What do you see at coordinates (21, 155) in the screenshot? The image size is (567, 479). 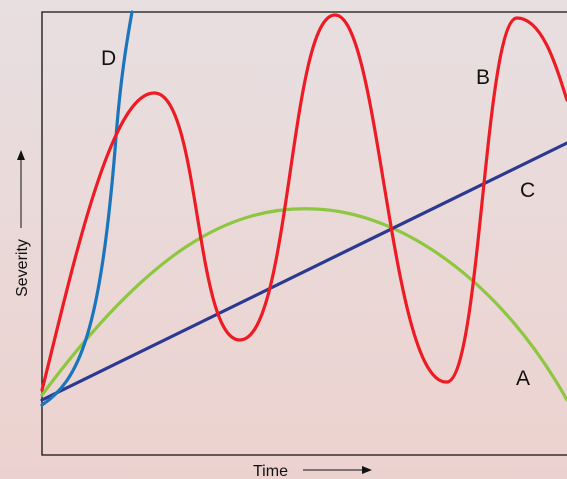 I see `y-arrowhead` at bounding box center [21, 155].